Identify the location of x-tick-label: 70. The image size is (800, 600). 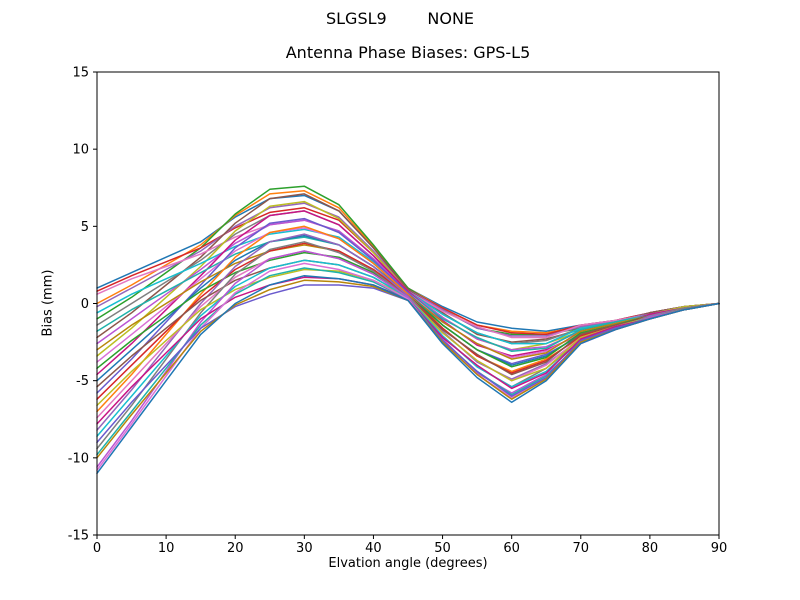
(581, 548).